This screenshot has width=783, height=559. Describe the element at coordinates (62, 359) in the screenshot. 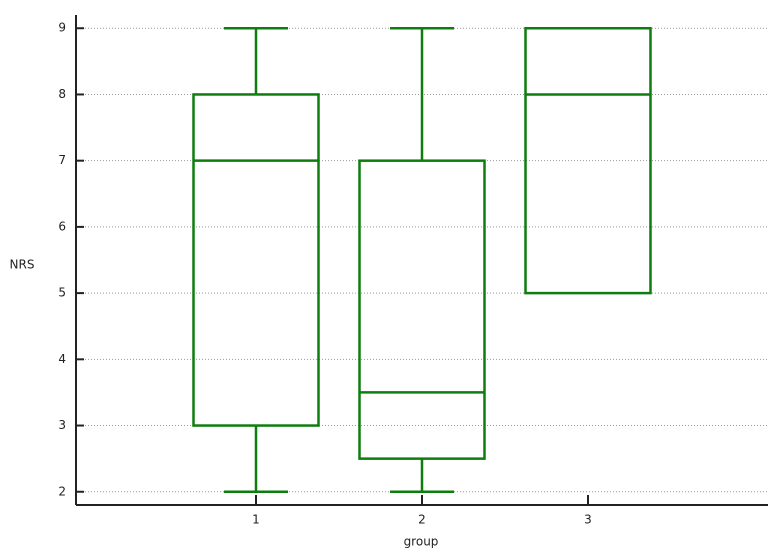

I see `y-tick-label: 4` at that location.